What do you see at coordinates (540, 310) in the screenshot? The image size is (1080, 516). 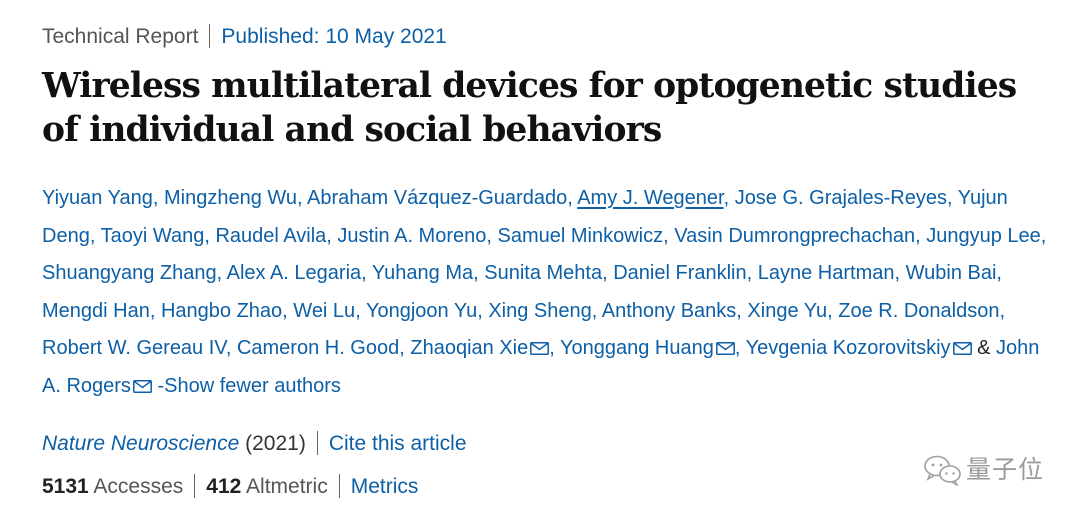 I see `author-link: Xing Sheng` at bounding box center [540, 310].